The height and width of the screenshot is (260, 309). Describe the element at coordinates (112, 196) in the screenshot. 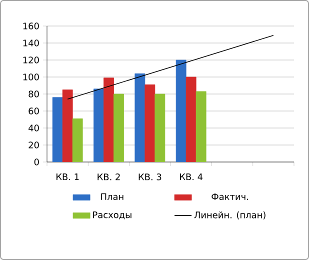

I see `legend-label: План` at that location.